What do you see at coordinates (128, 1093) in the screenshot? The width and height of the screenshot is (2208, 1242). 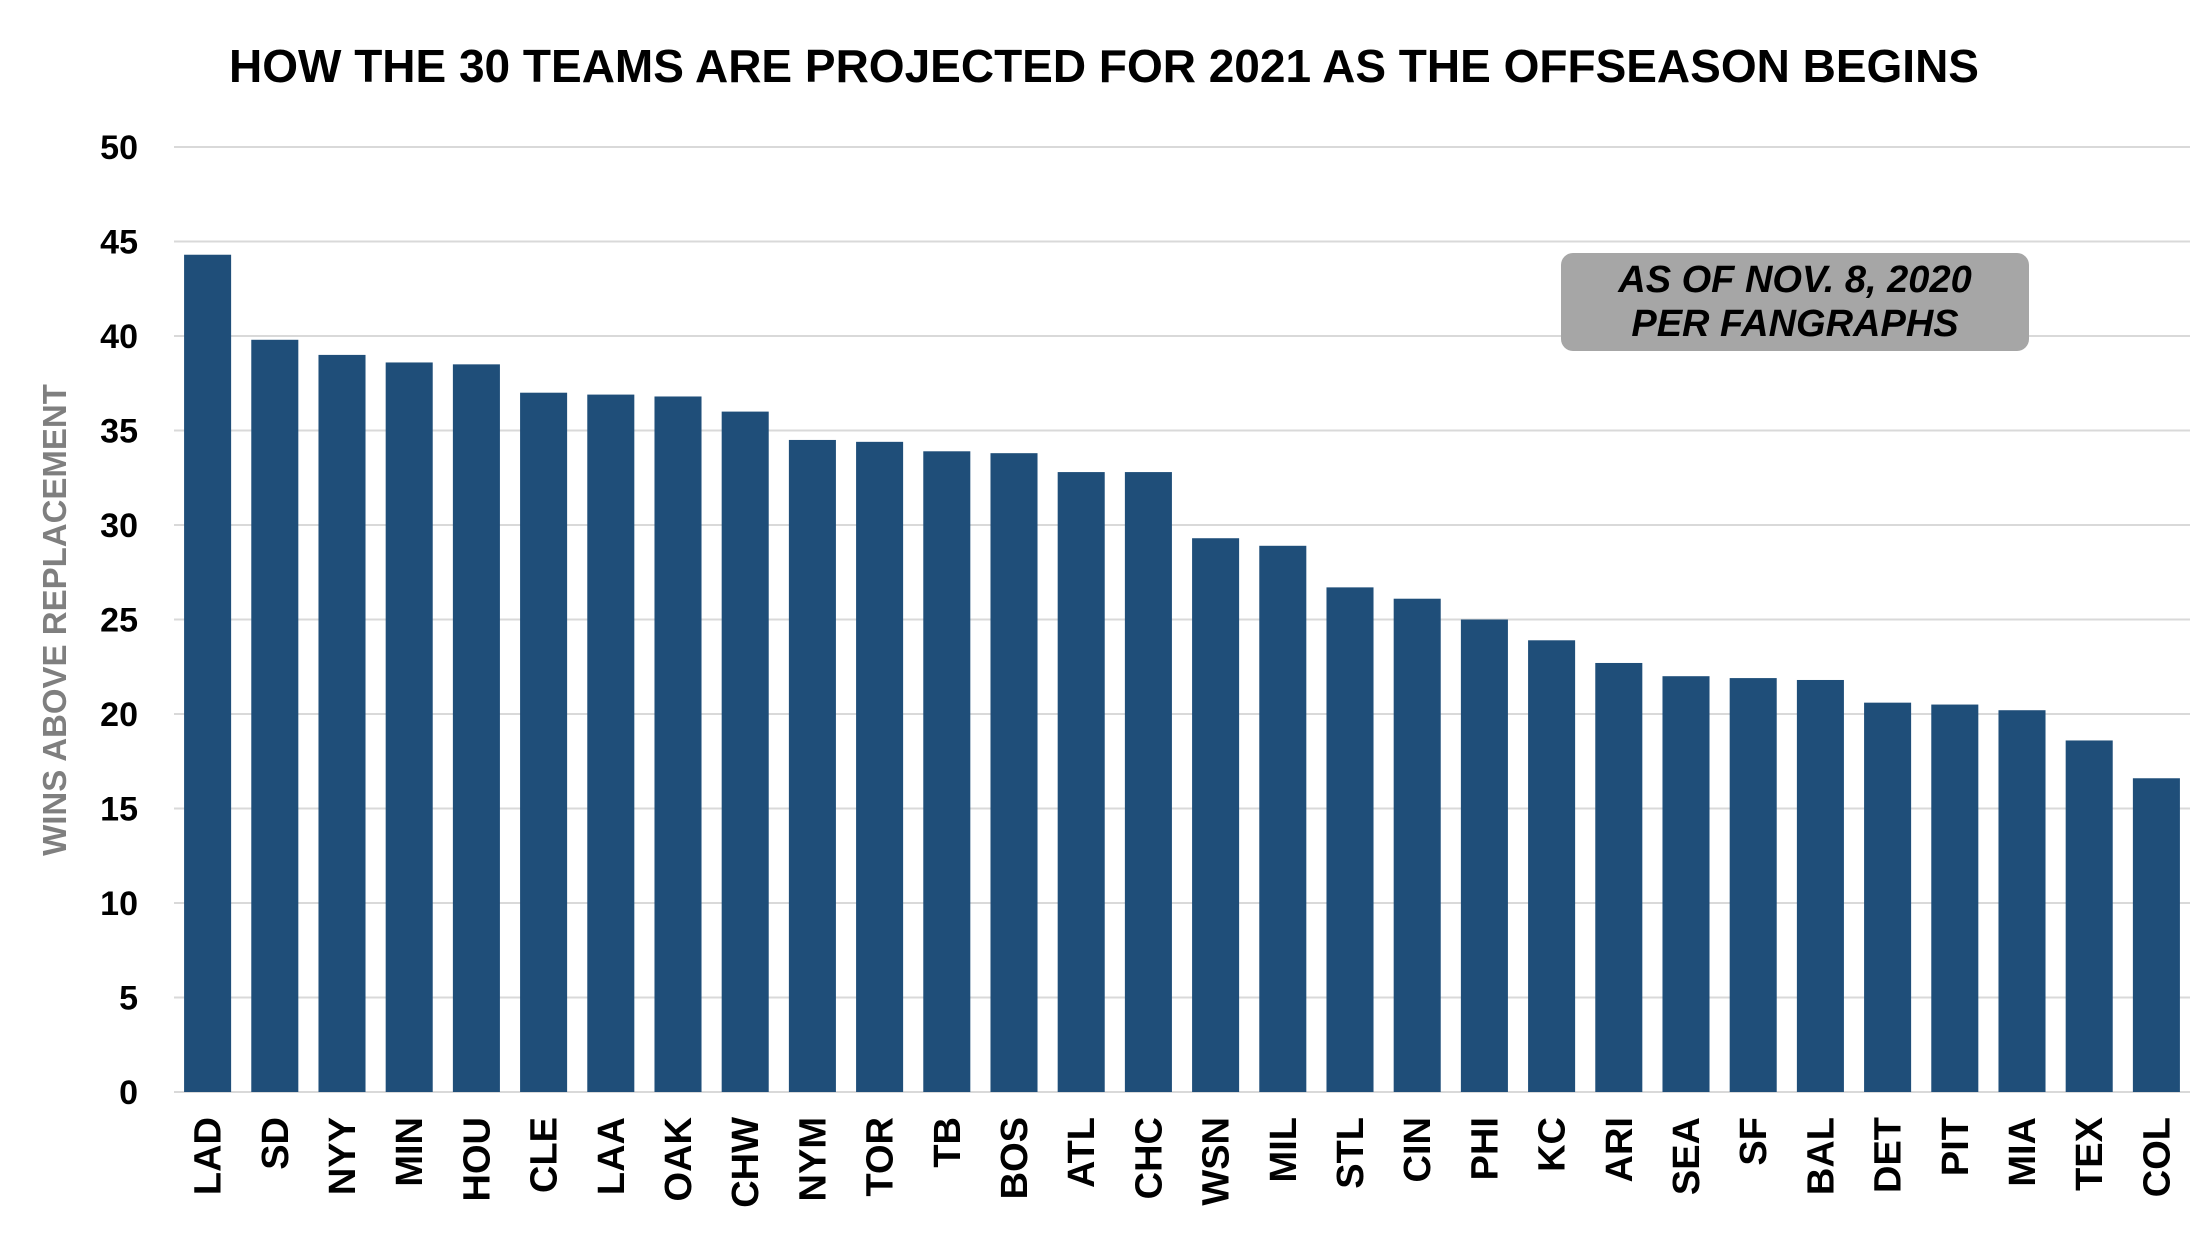 I see `y-tick-label: 0` at bounding box center [128, 1093].